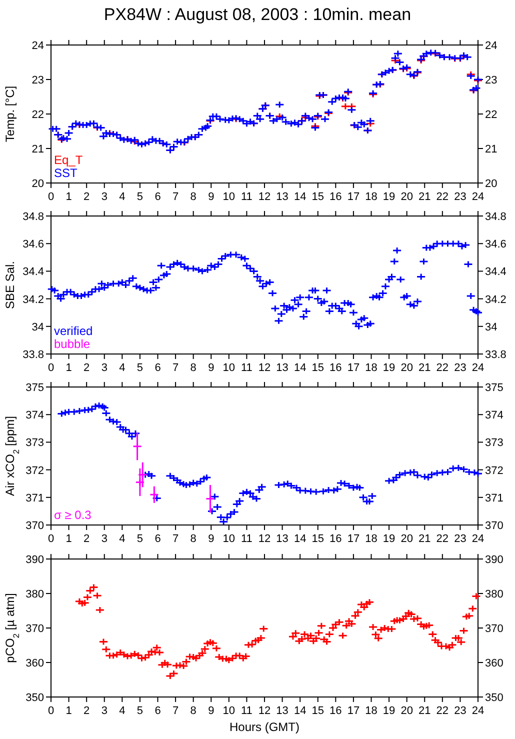 Image resolution: width=515 pixels, height=739 pixels. I want to click on y-tick-label: 371, so click(35, 498).